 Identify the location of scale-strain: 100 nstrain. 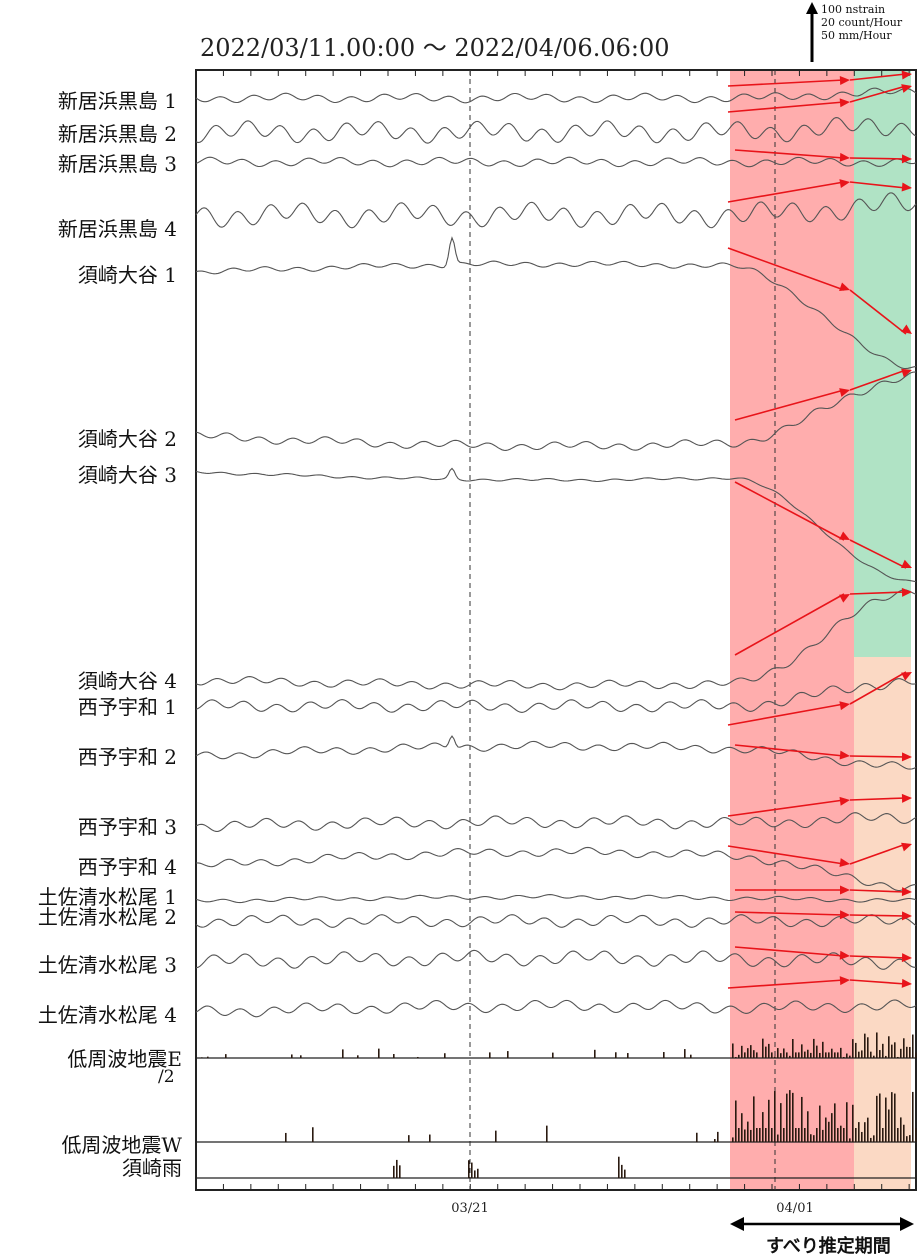
(853, 9).